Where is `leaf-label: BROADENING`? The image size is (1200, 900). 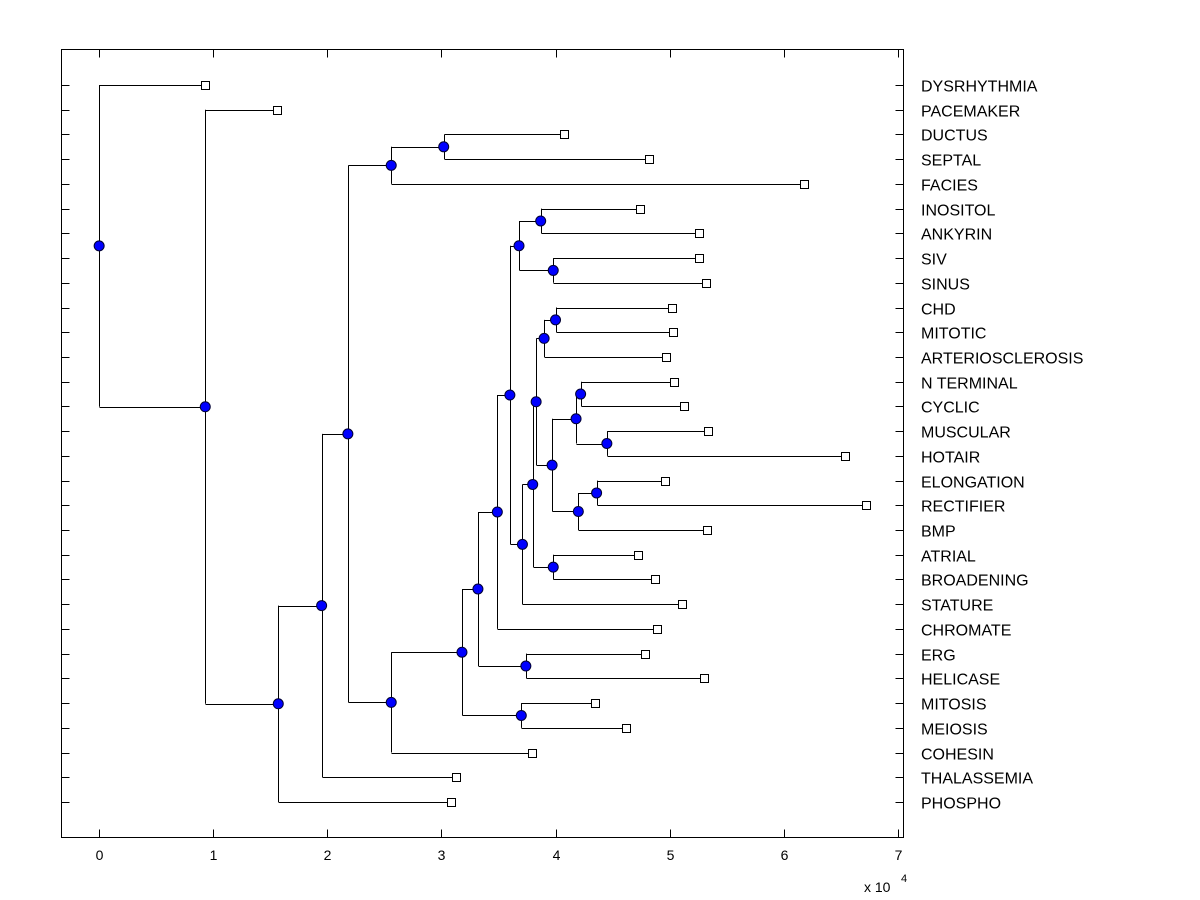 leaf-label: BROADENING is located at coordinates (975, 581).